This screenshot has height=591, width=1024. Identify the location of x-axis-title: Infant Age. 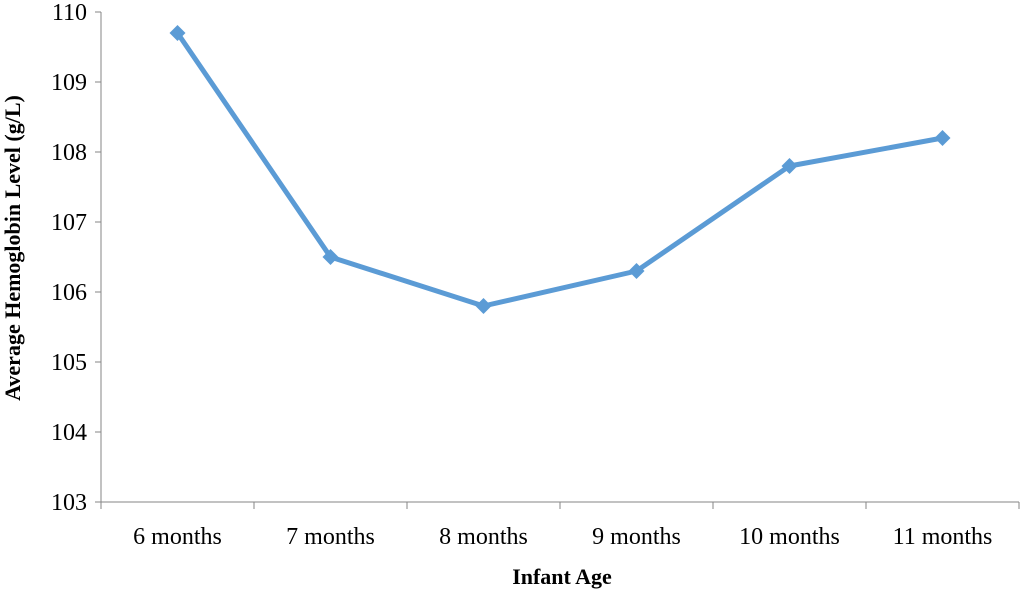
(562, 576).